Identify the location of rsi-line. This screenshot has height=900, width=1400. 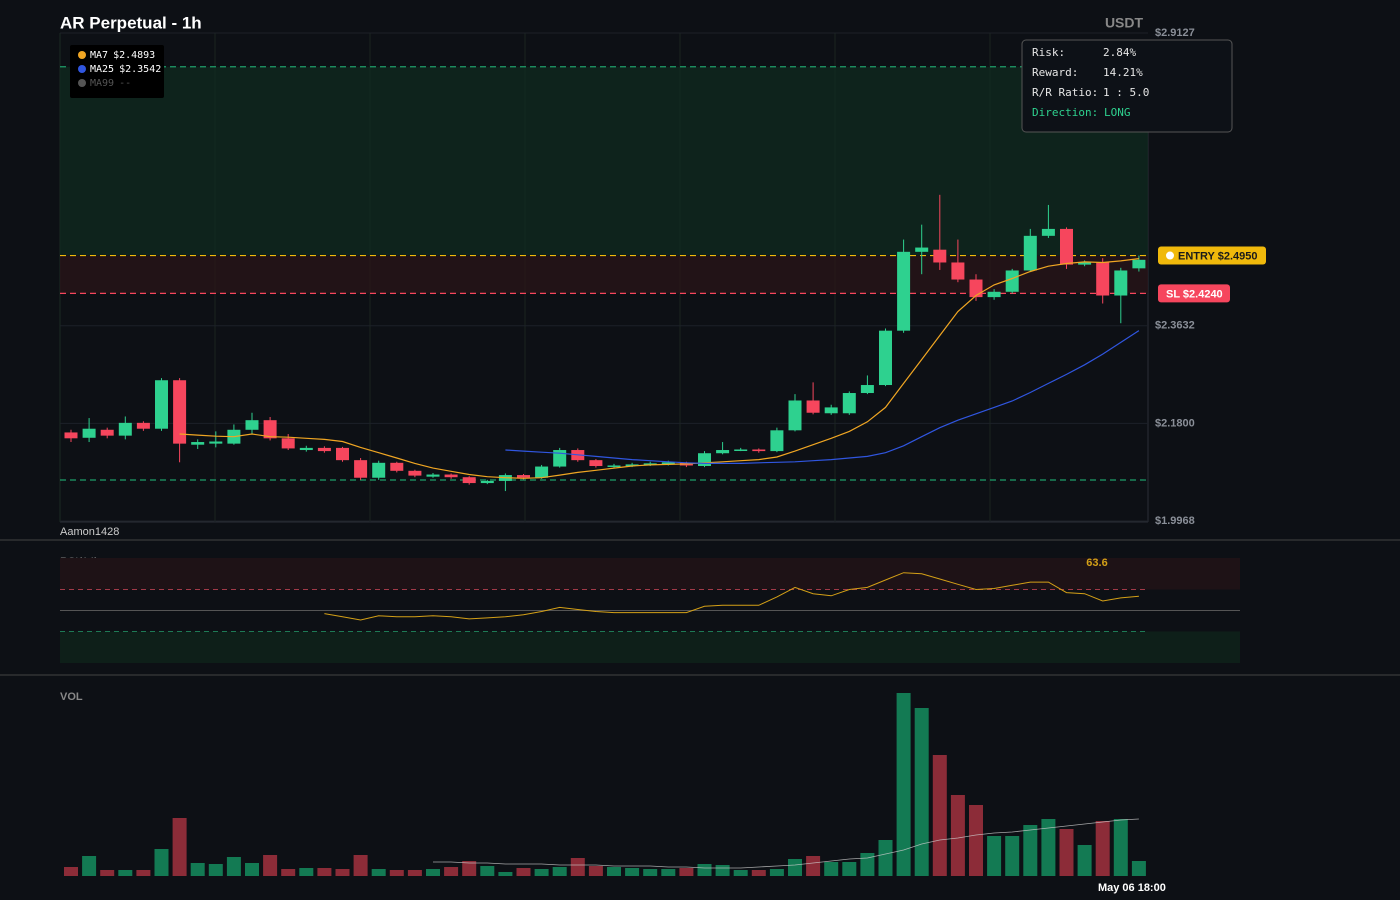
(731, 596).